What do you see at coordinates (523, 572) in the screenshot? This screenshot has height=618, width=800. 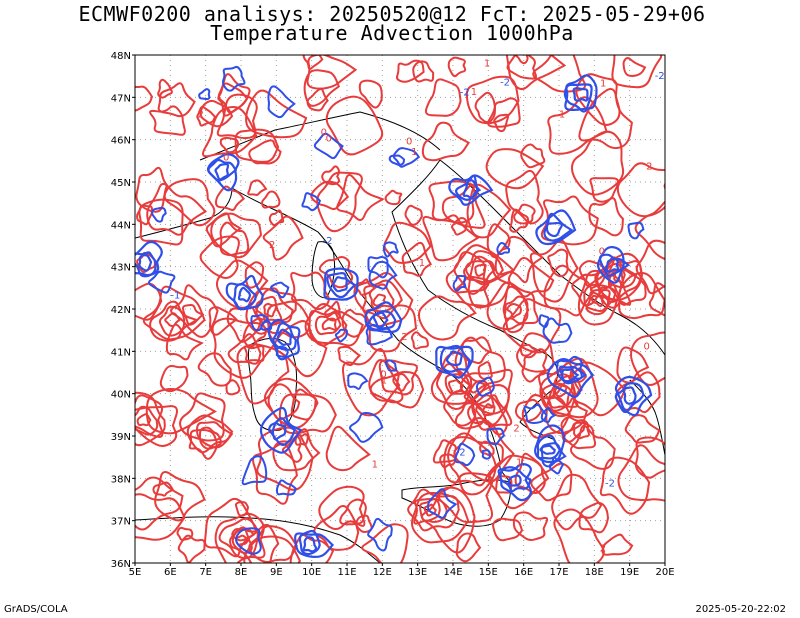 I see `lon-tick-label: 16E` at bounding box center [523, 572].